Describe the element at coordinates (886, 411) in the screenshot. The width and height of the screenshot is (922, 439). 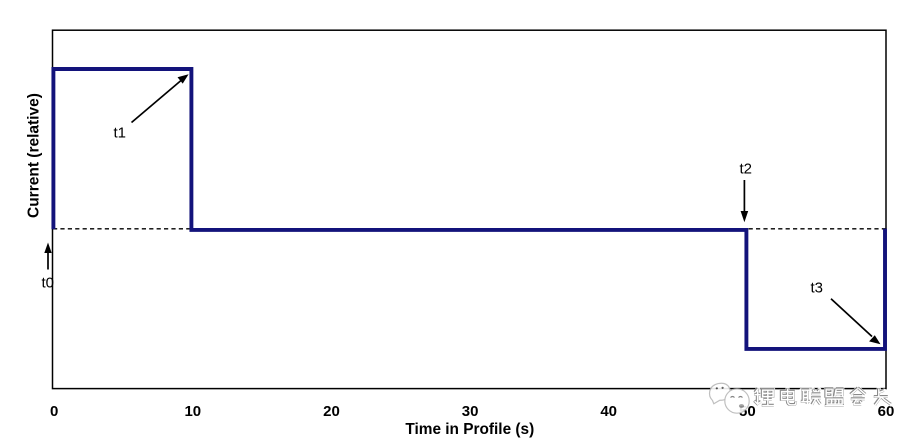
I see `svg-text: 60` at that location.